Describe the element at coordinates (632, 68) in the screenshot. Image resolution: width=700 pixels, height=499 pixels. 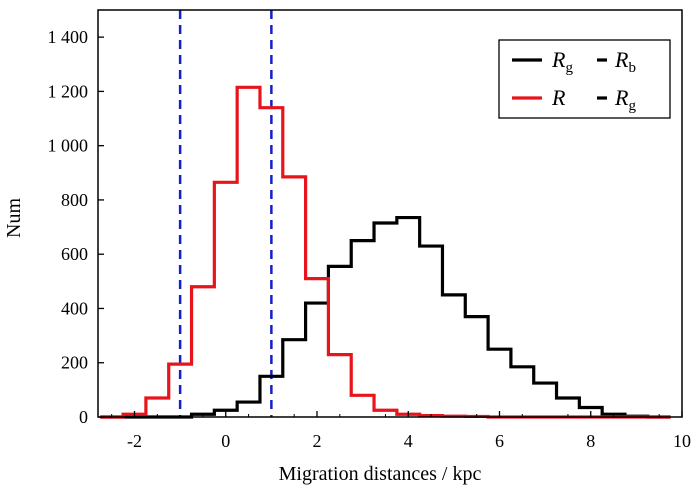
I see `legend-subscript-1: b` at that location.